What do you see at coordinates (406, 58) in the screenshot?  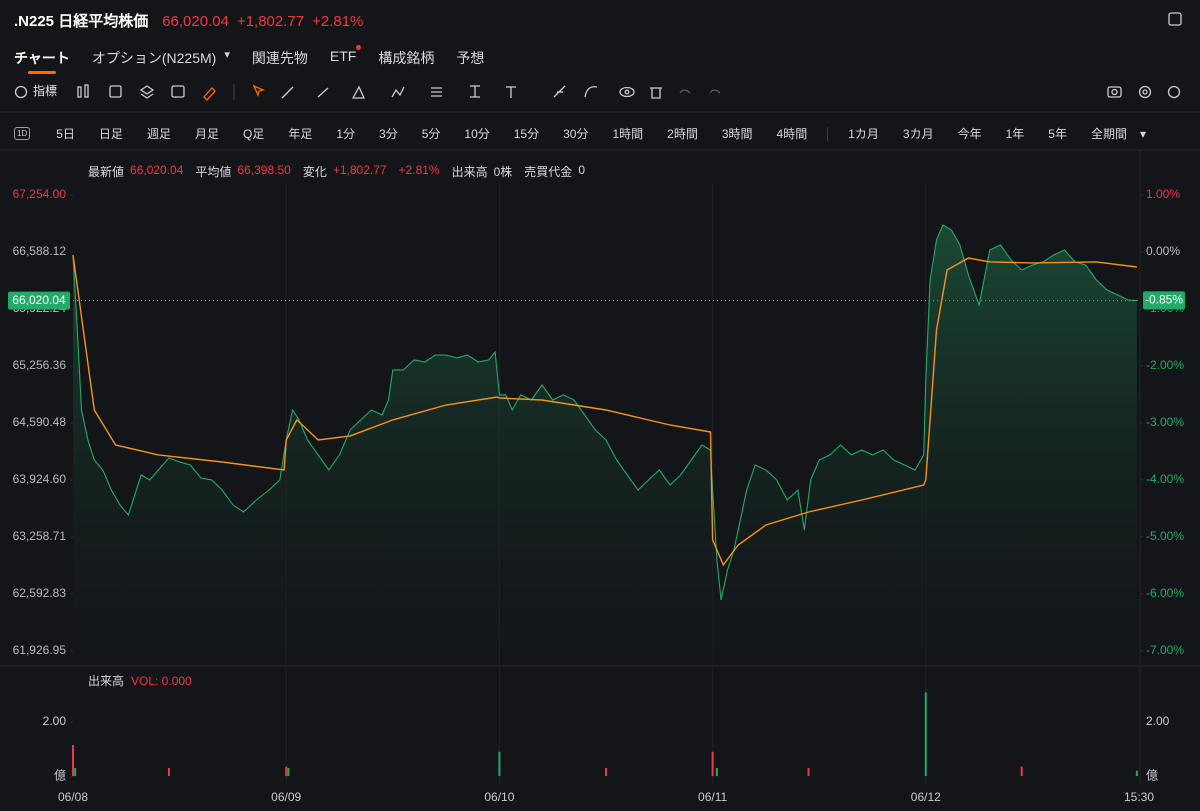 I see `tab: 構成銘柄` at bounding box center [406, 58].